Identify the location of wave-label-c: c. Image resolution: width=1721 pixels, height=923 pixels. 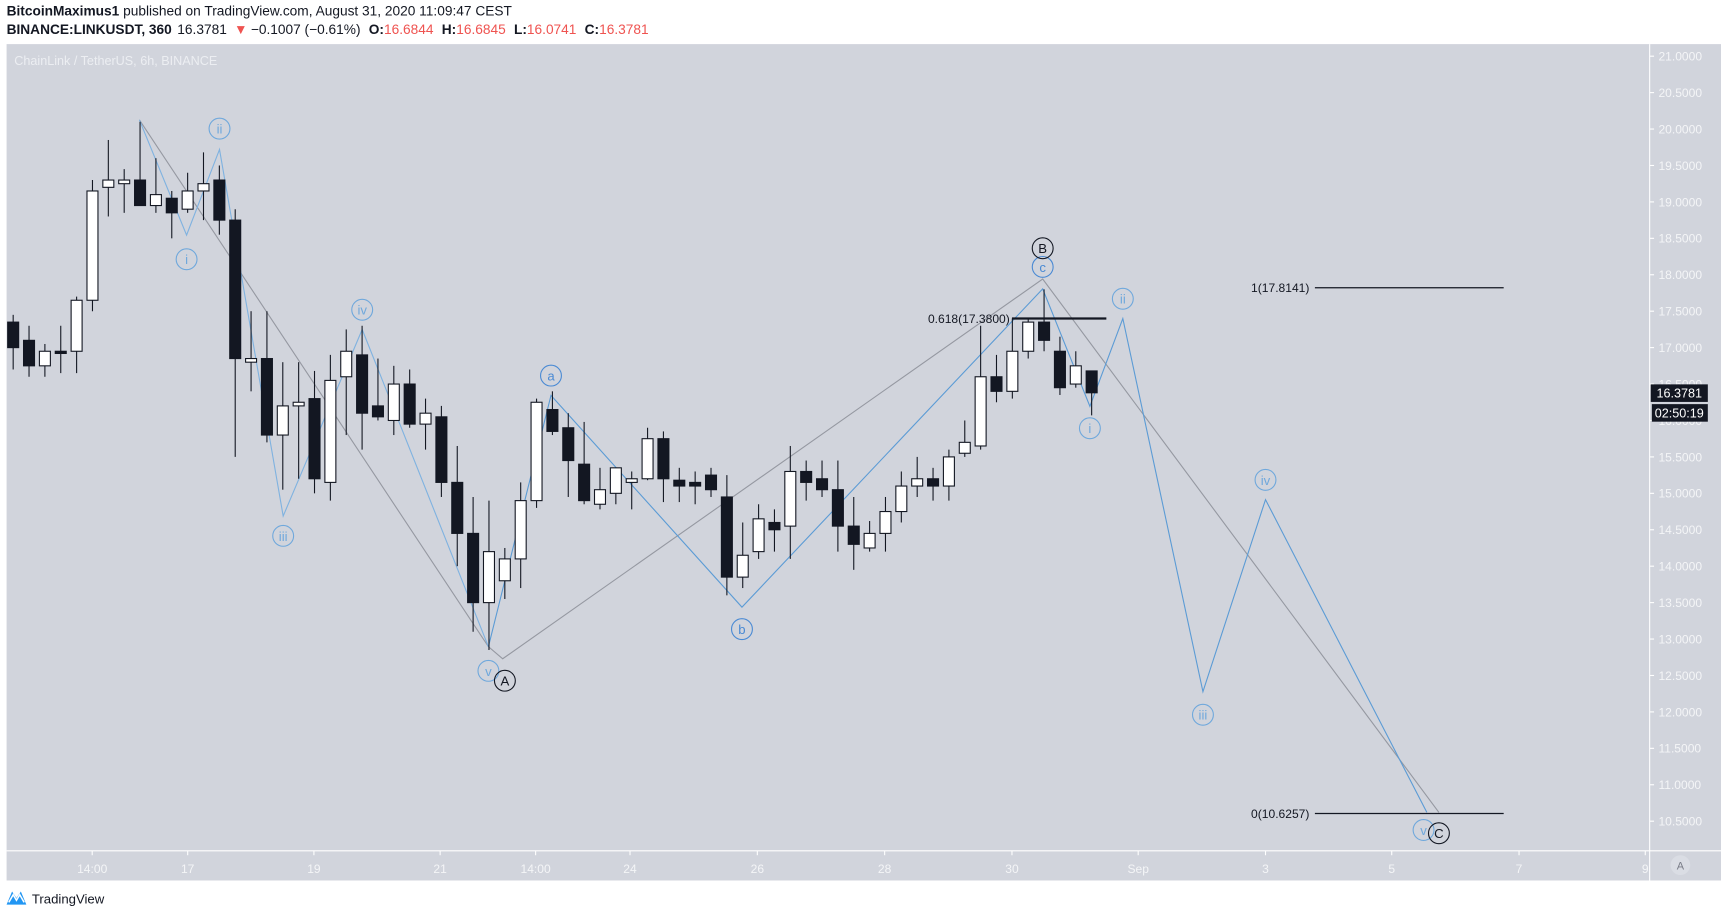
(1042, 266).